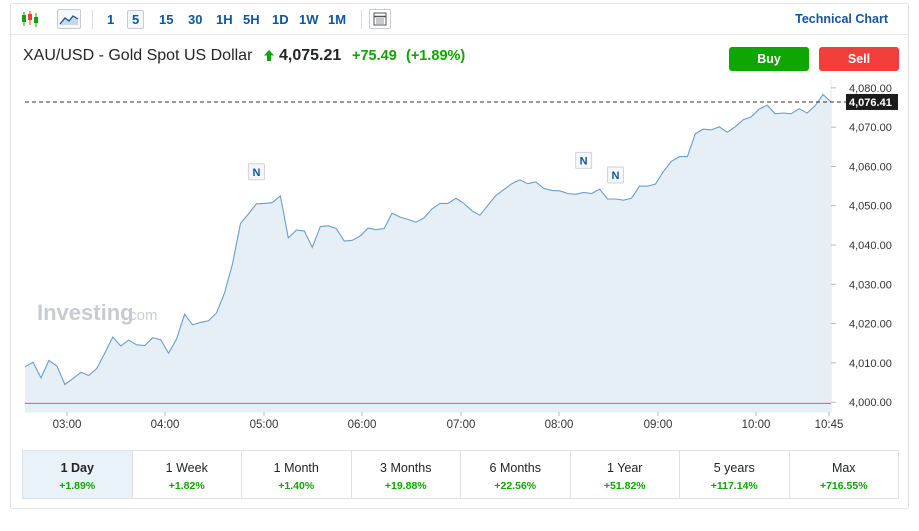  I want to click on price-up-arrow-icon, so click(269, 55).